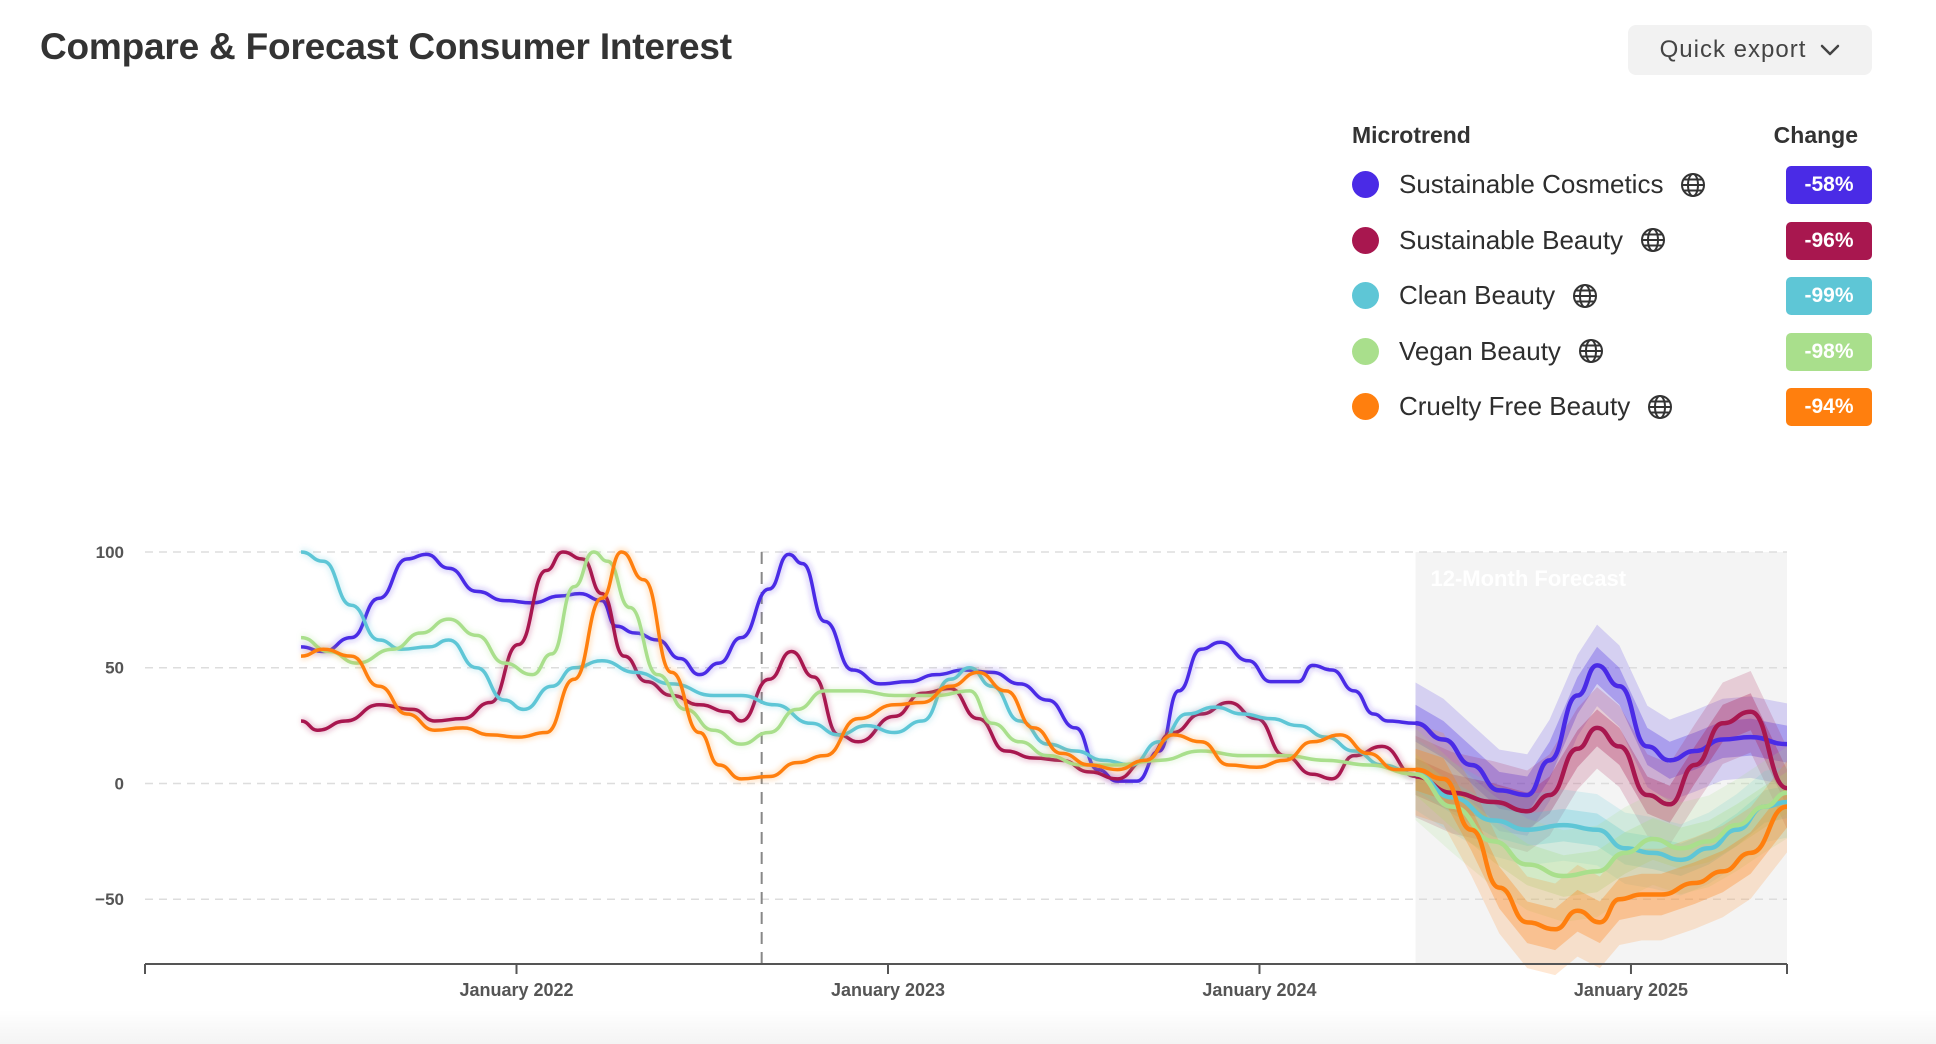  I want to click on change-badge: -98%, so click(1829, 351).